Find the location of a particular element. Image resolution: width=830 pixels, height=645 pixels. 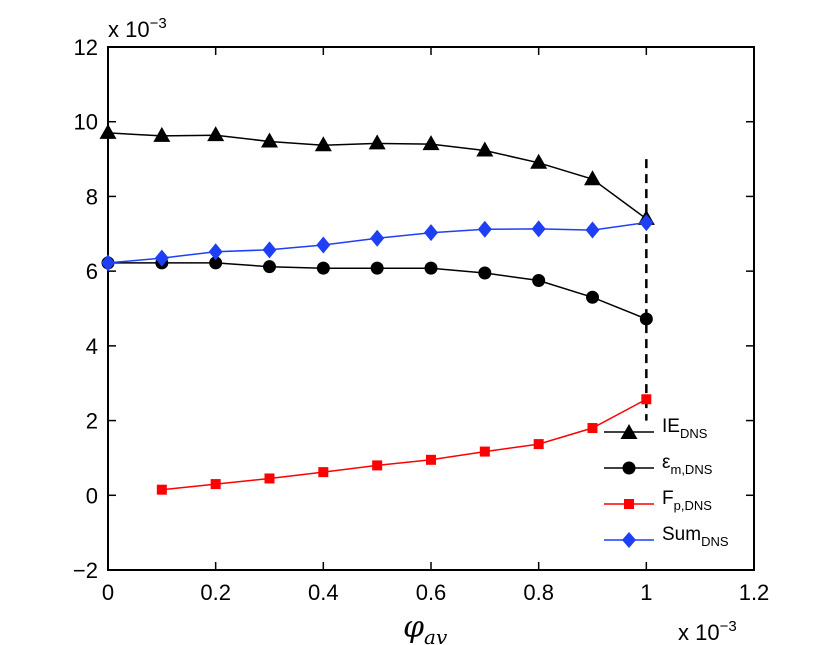

series-square is located at coordinates (404, 444).